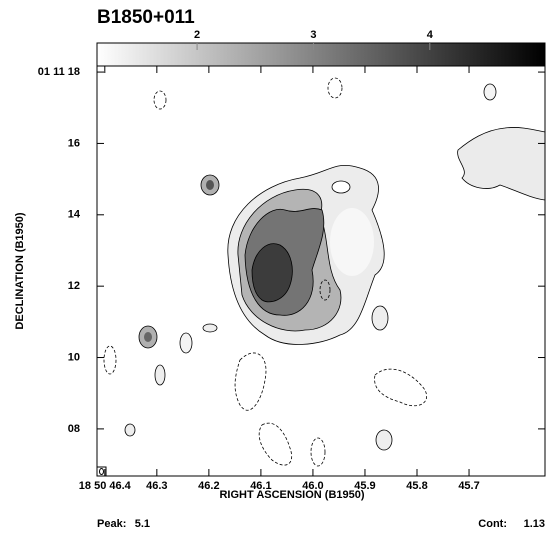 The height and width of the screenshot is (538, 553). I want to click on x-axis-label: RIGHT ASCENSION (B1950), so click(291, 495).